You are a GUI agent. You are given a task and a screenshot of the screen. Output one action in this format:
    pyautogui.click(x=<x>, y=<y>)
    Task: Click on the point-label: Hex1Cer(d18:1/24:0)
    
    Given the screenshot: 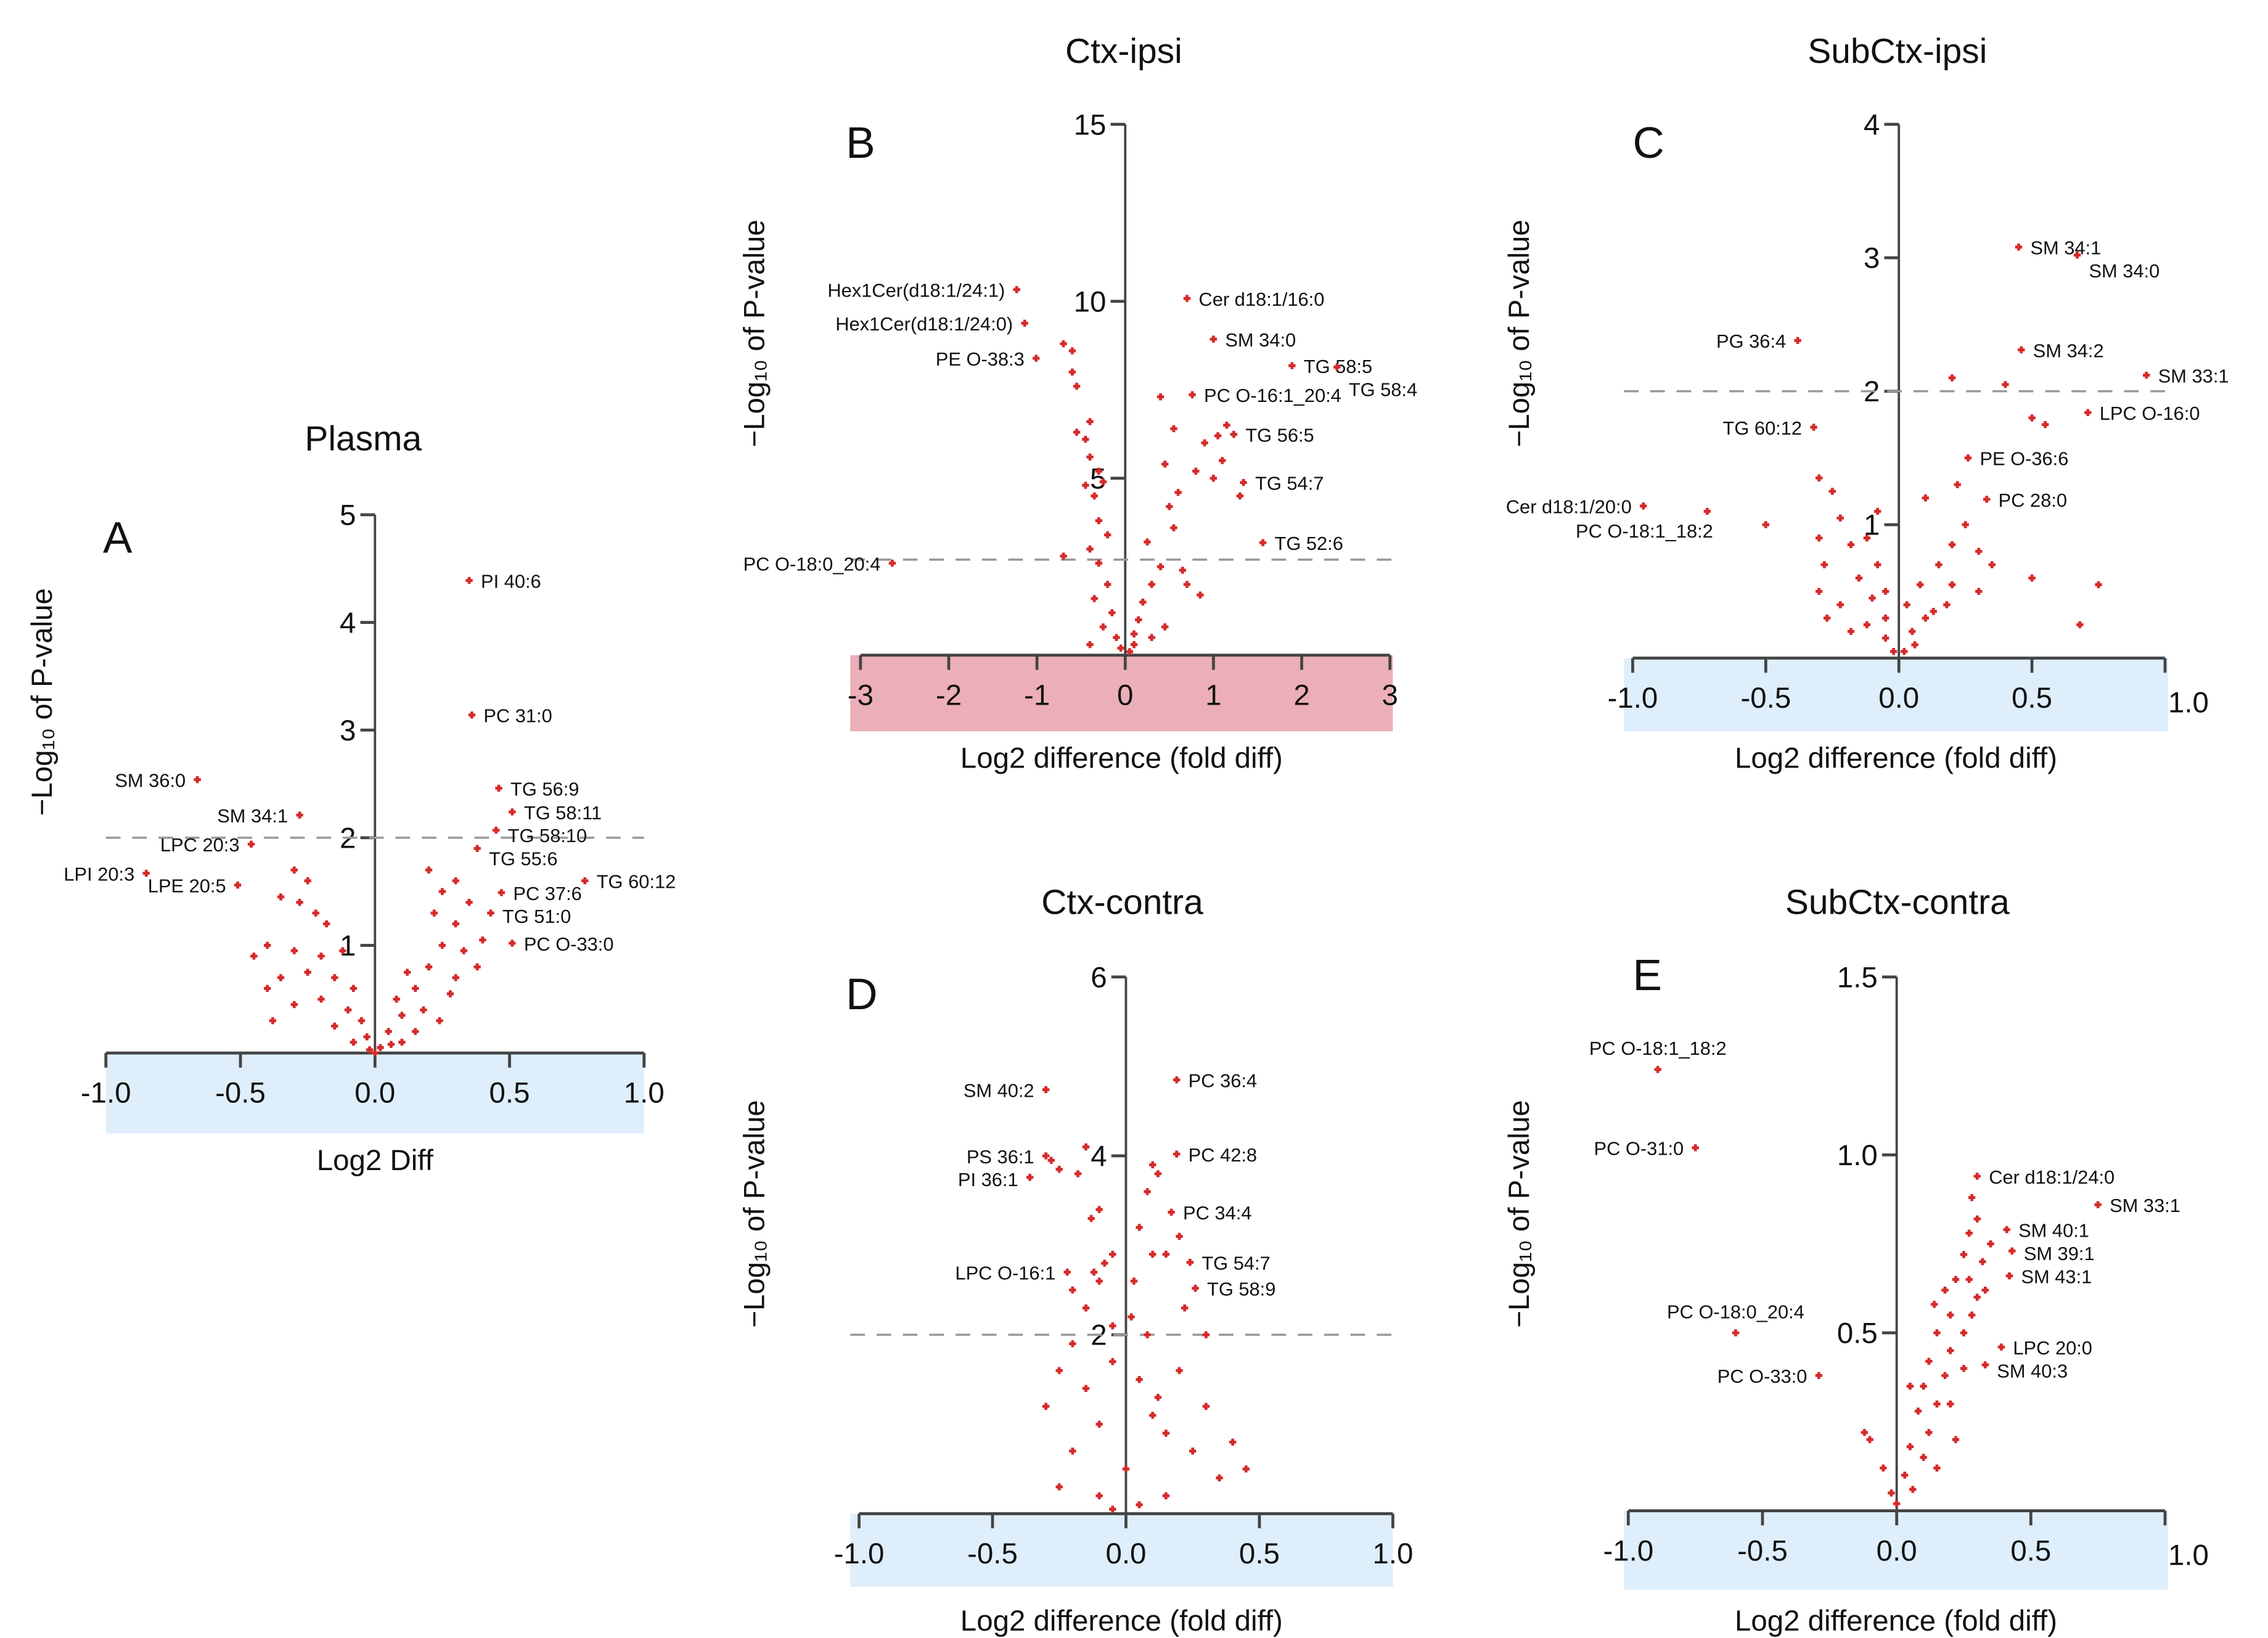 What is the action you would take?
    pyautogui.click(x=924, y=324)
    